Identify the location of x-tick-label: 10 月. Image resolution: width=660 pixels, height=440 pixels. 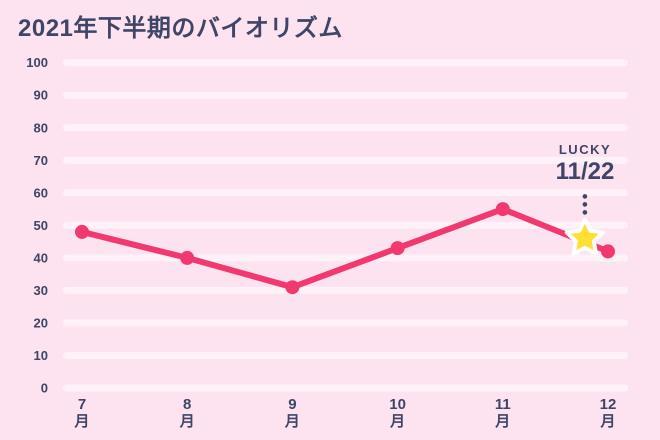
(397, 413).